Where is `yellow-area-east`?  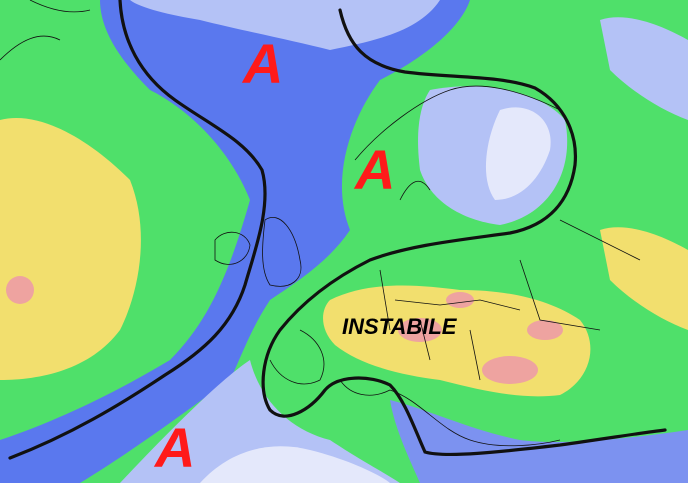 yellow-area-east is located at coordinates (644, 278).